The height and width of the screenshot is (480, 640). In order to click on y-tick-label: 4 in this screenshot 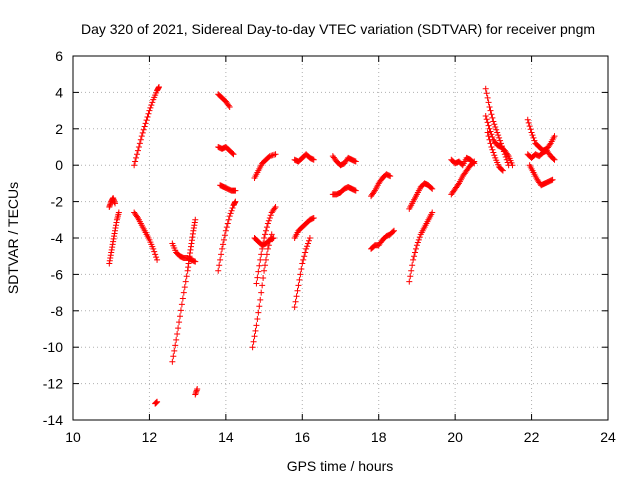, I will do `click(59, 92)`.